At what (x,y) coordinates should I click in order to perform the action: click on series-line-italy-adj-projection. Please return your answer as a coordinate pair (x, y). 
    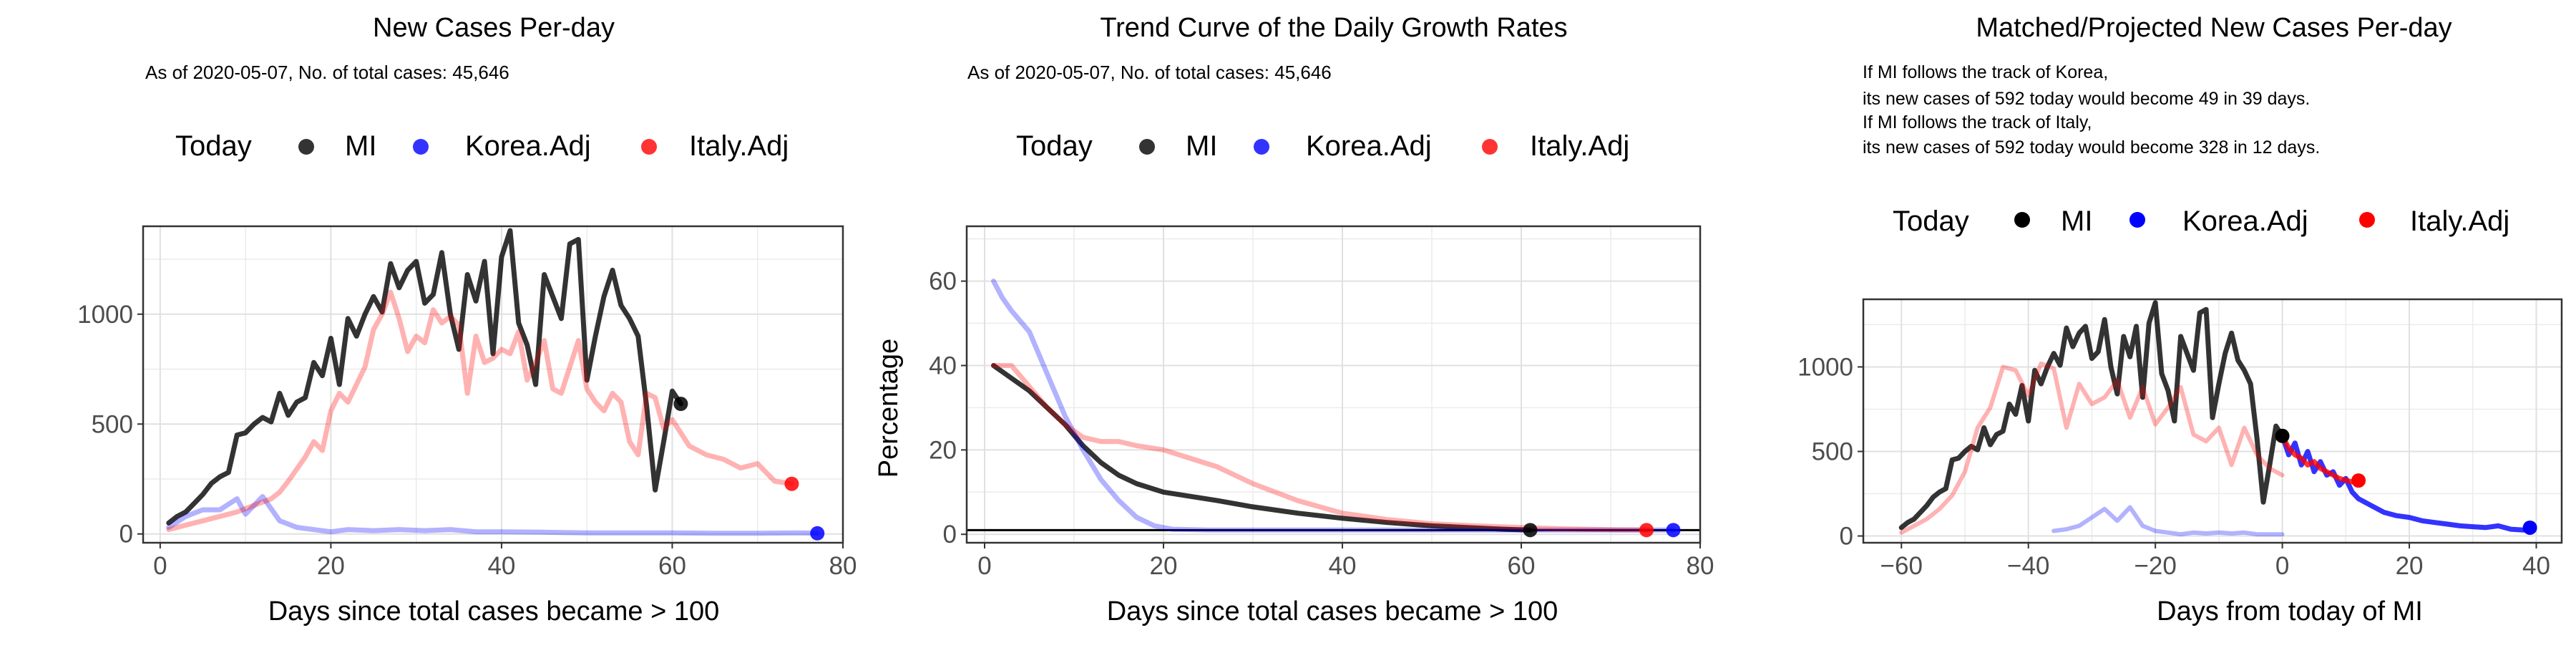
    Looking at the image, I should click on (2320, 459).